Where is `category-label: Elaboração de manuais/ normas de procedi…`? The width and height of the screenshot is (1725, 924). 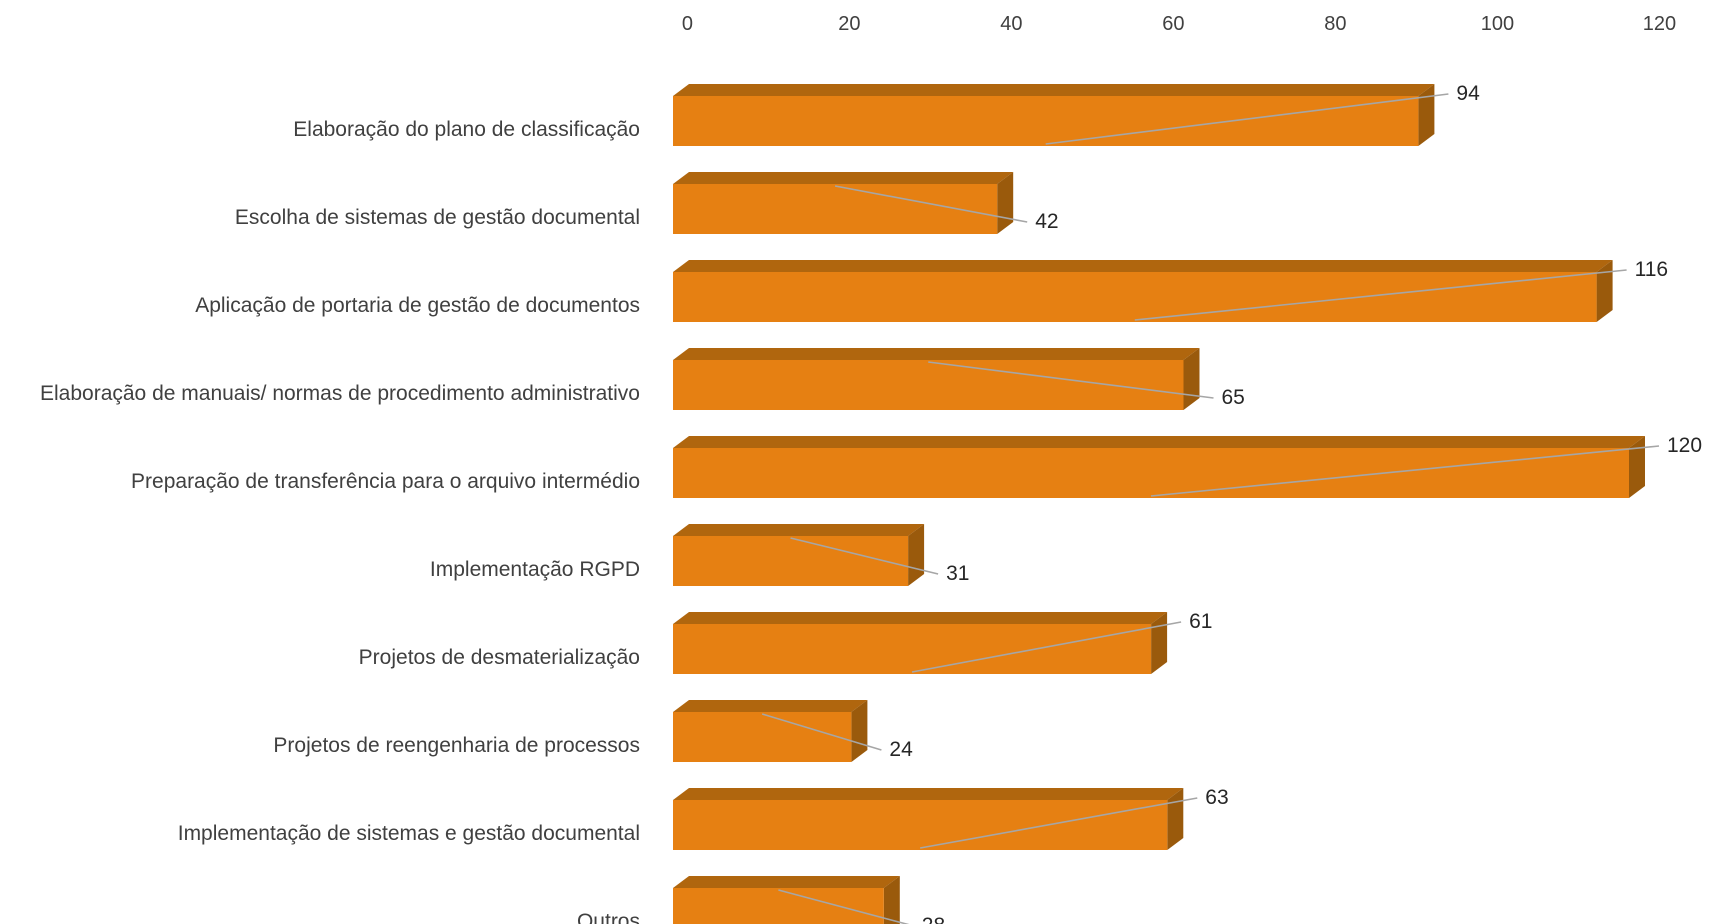
category-label: Elaboração de manuais/ normas de procedi… is located at coordinates (340, 393).